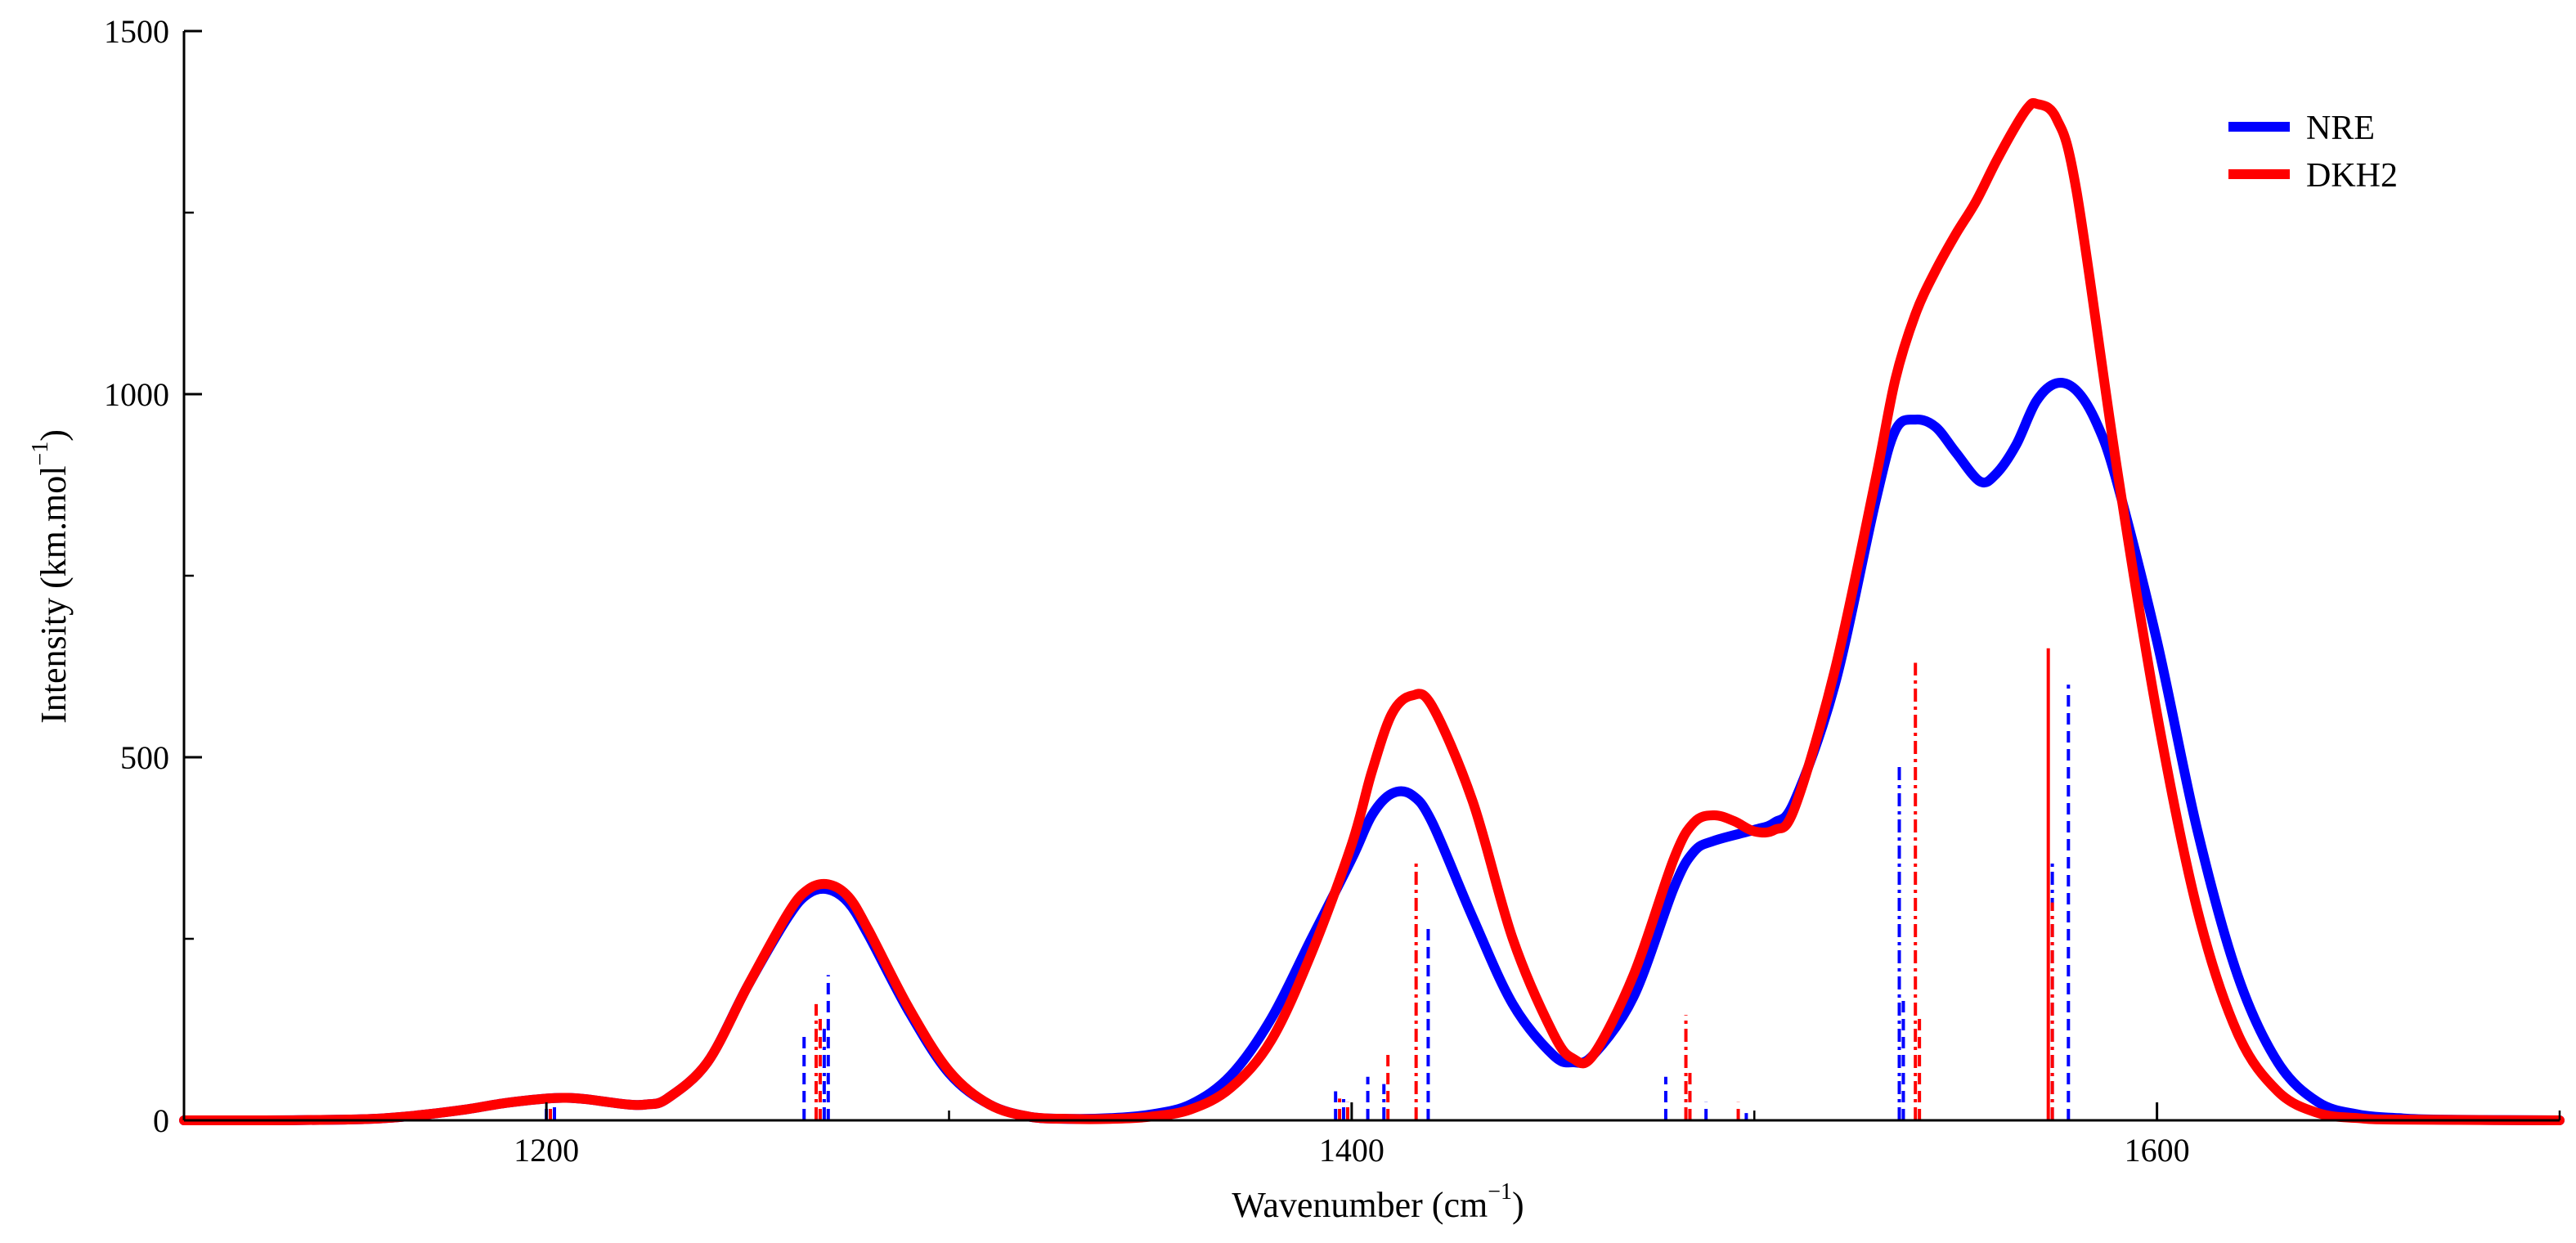 Image resolution: width=2576 pixels, height=1243 pixels. I want to click on y-axis-label-end: ), so click(54, 435).